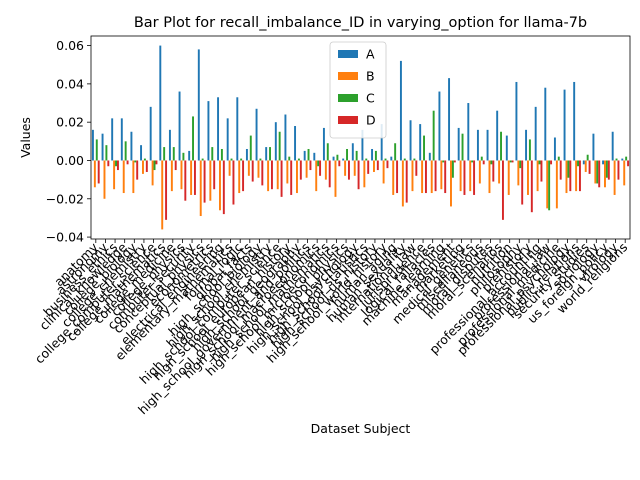 This screenshot has height=480, width=640. What do you see at coordinates (587, 157) in the screenshot?
I see `bar-C-security_studies` at bounding box center [587, 157].